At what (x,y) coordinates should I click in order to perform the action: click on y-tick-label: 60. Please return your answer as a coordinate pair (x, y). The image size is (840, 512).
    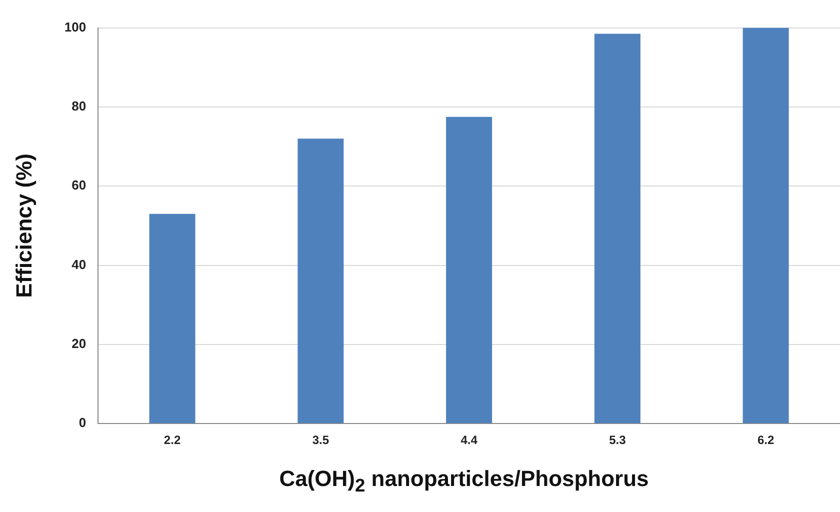
    Looking at the image, I should click on (79, 185).